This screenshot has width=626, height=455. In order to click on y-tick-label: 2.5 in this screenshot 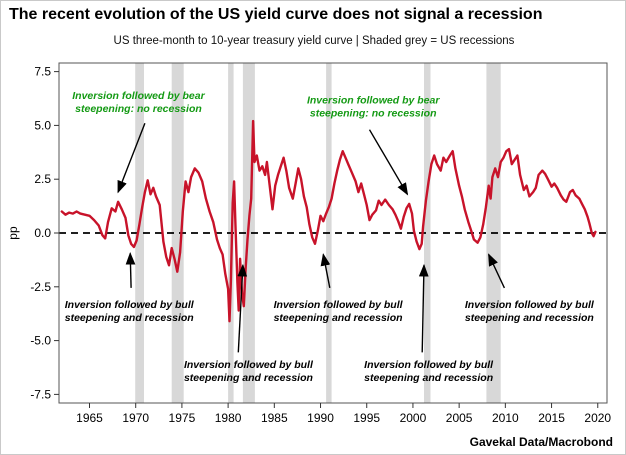, I will do `click(42, 179)`.